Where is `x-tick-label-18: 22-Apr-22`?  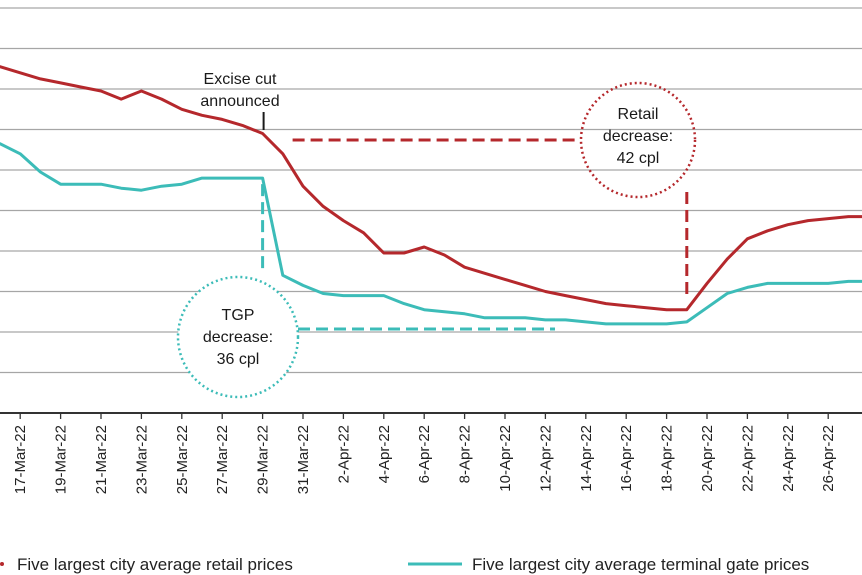
x-tick-label-18: 22-Apr-22 is located at coordinates (747, 458).